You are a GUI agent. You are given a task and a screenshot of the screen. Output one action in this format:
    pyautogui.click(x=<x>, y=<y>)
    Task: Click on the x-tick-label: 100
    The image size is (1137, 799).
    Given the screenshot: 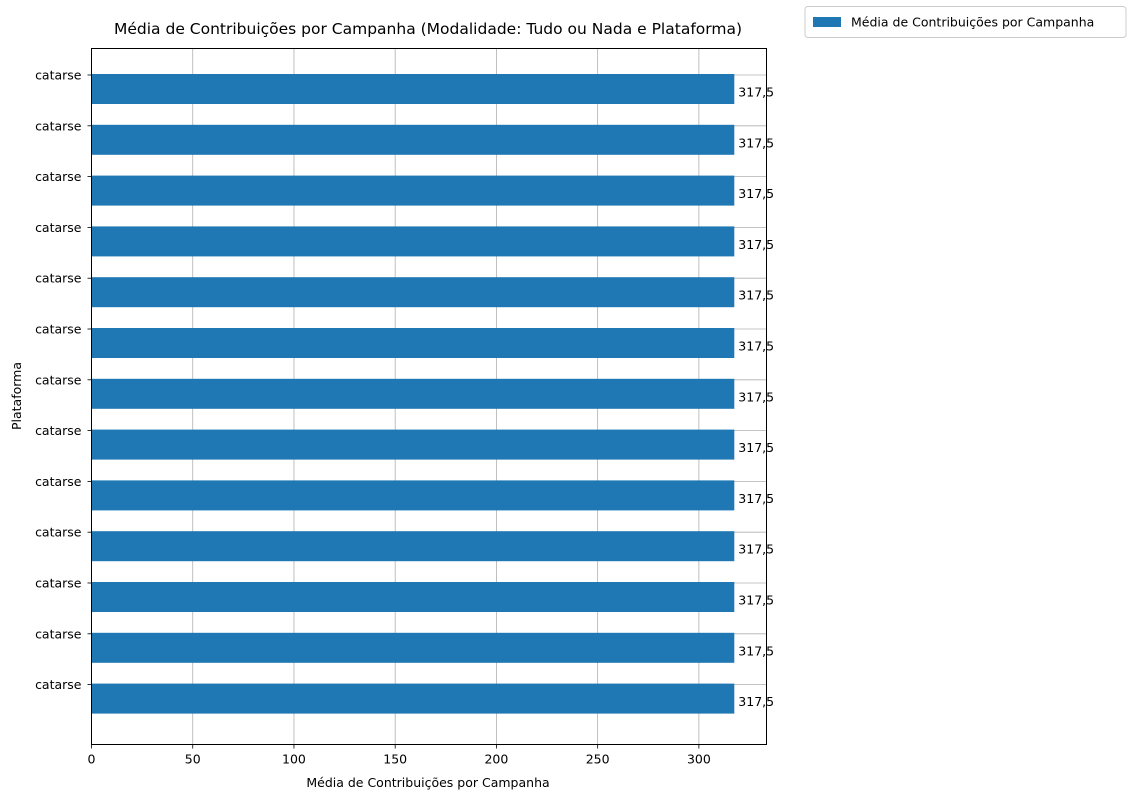 What is the action you would take?
    pyautogui.click(x=294, y=759)
    